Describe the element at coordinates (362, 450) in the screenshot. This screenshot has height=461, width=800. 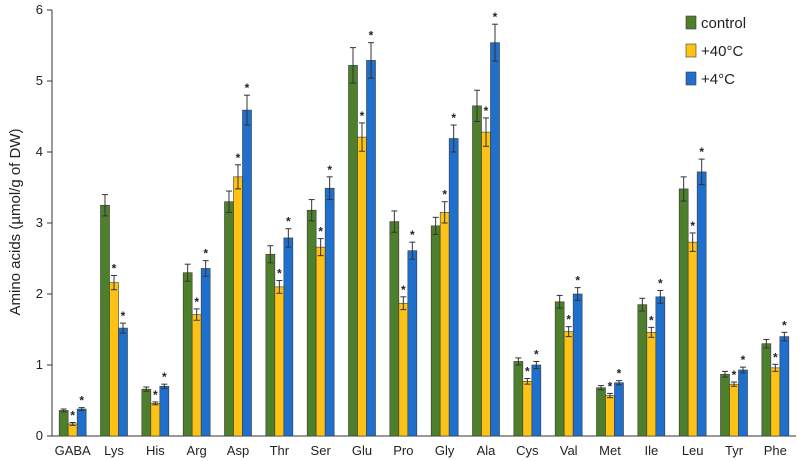
I see `x-tick-label: Glu` at that location.